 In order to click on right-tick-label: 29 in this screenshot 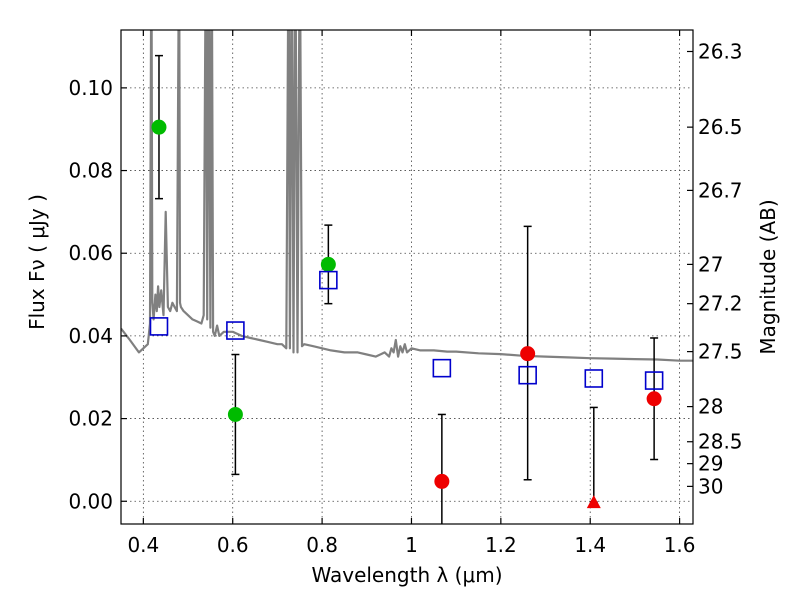, I will do `click(710, 464)`.